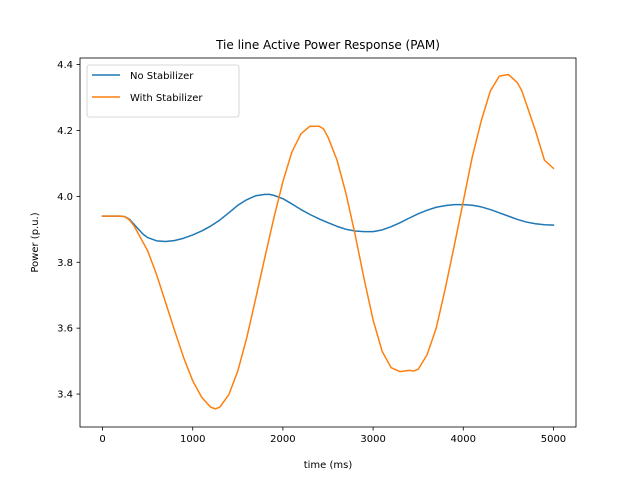 The image size is (640, 480). I want to click on legend-label-2: With Stabilizer, so click(166, 98).